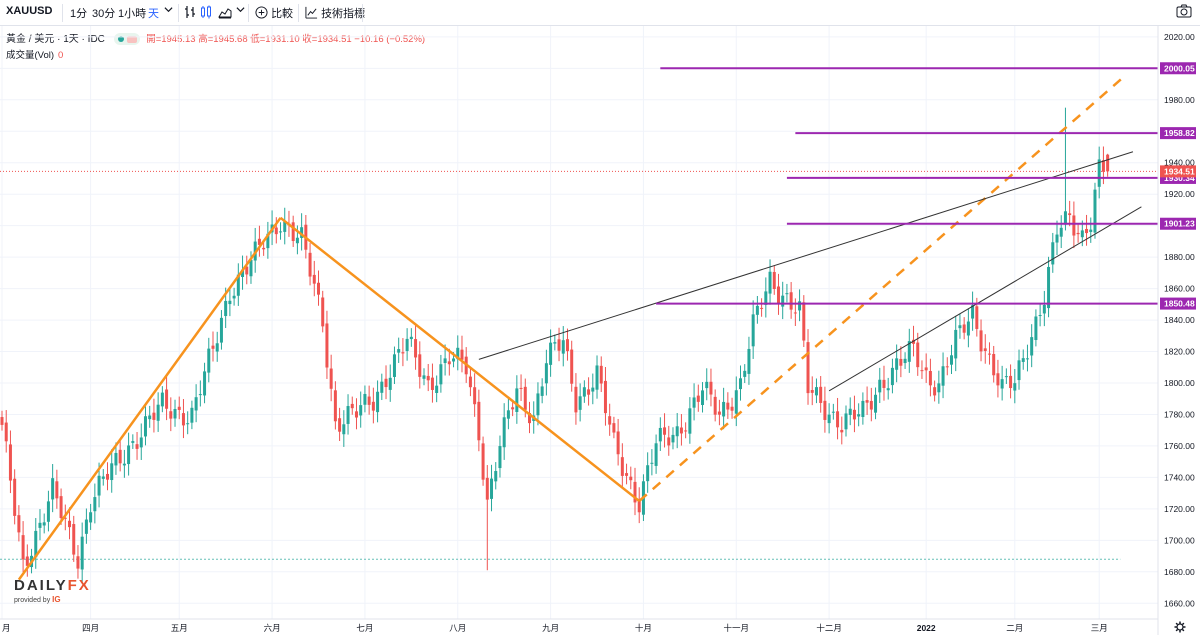  I want to click on chart-type-dropdown-icon, so click(240, 11).